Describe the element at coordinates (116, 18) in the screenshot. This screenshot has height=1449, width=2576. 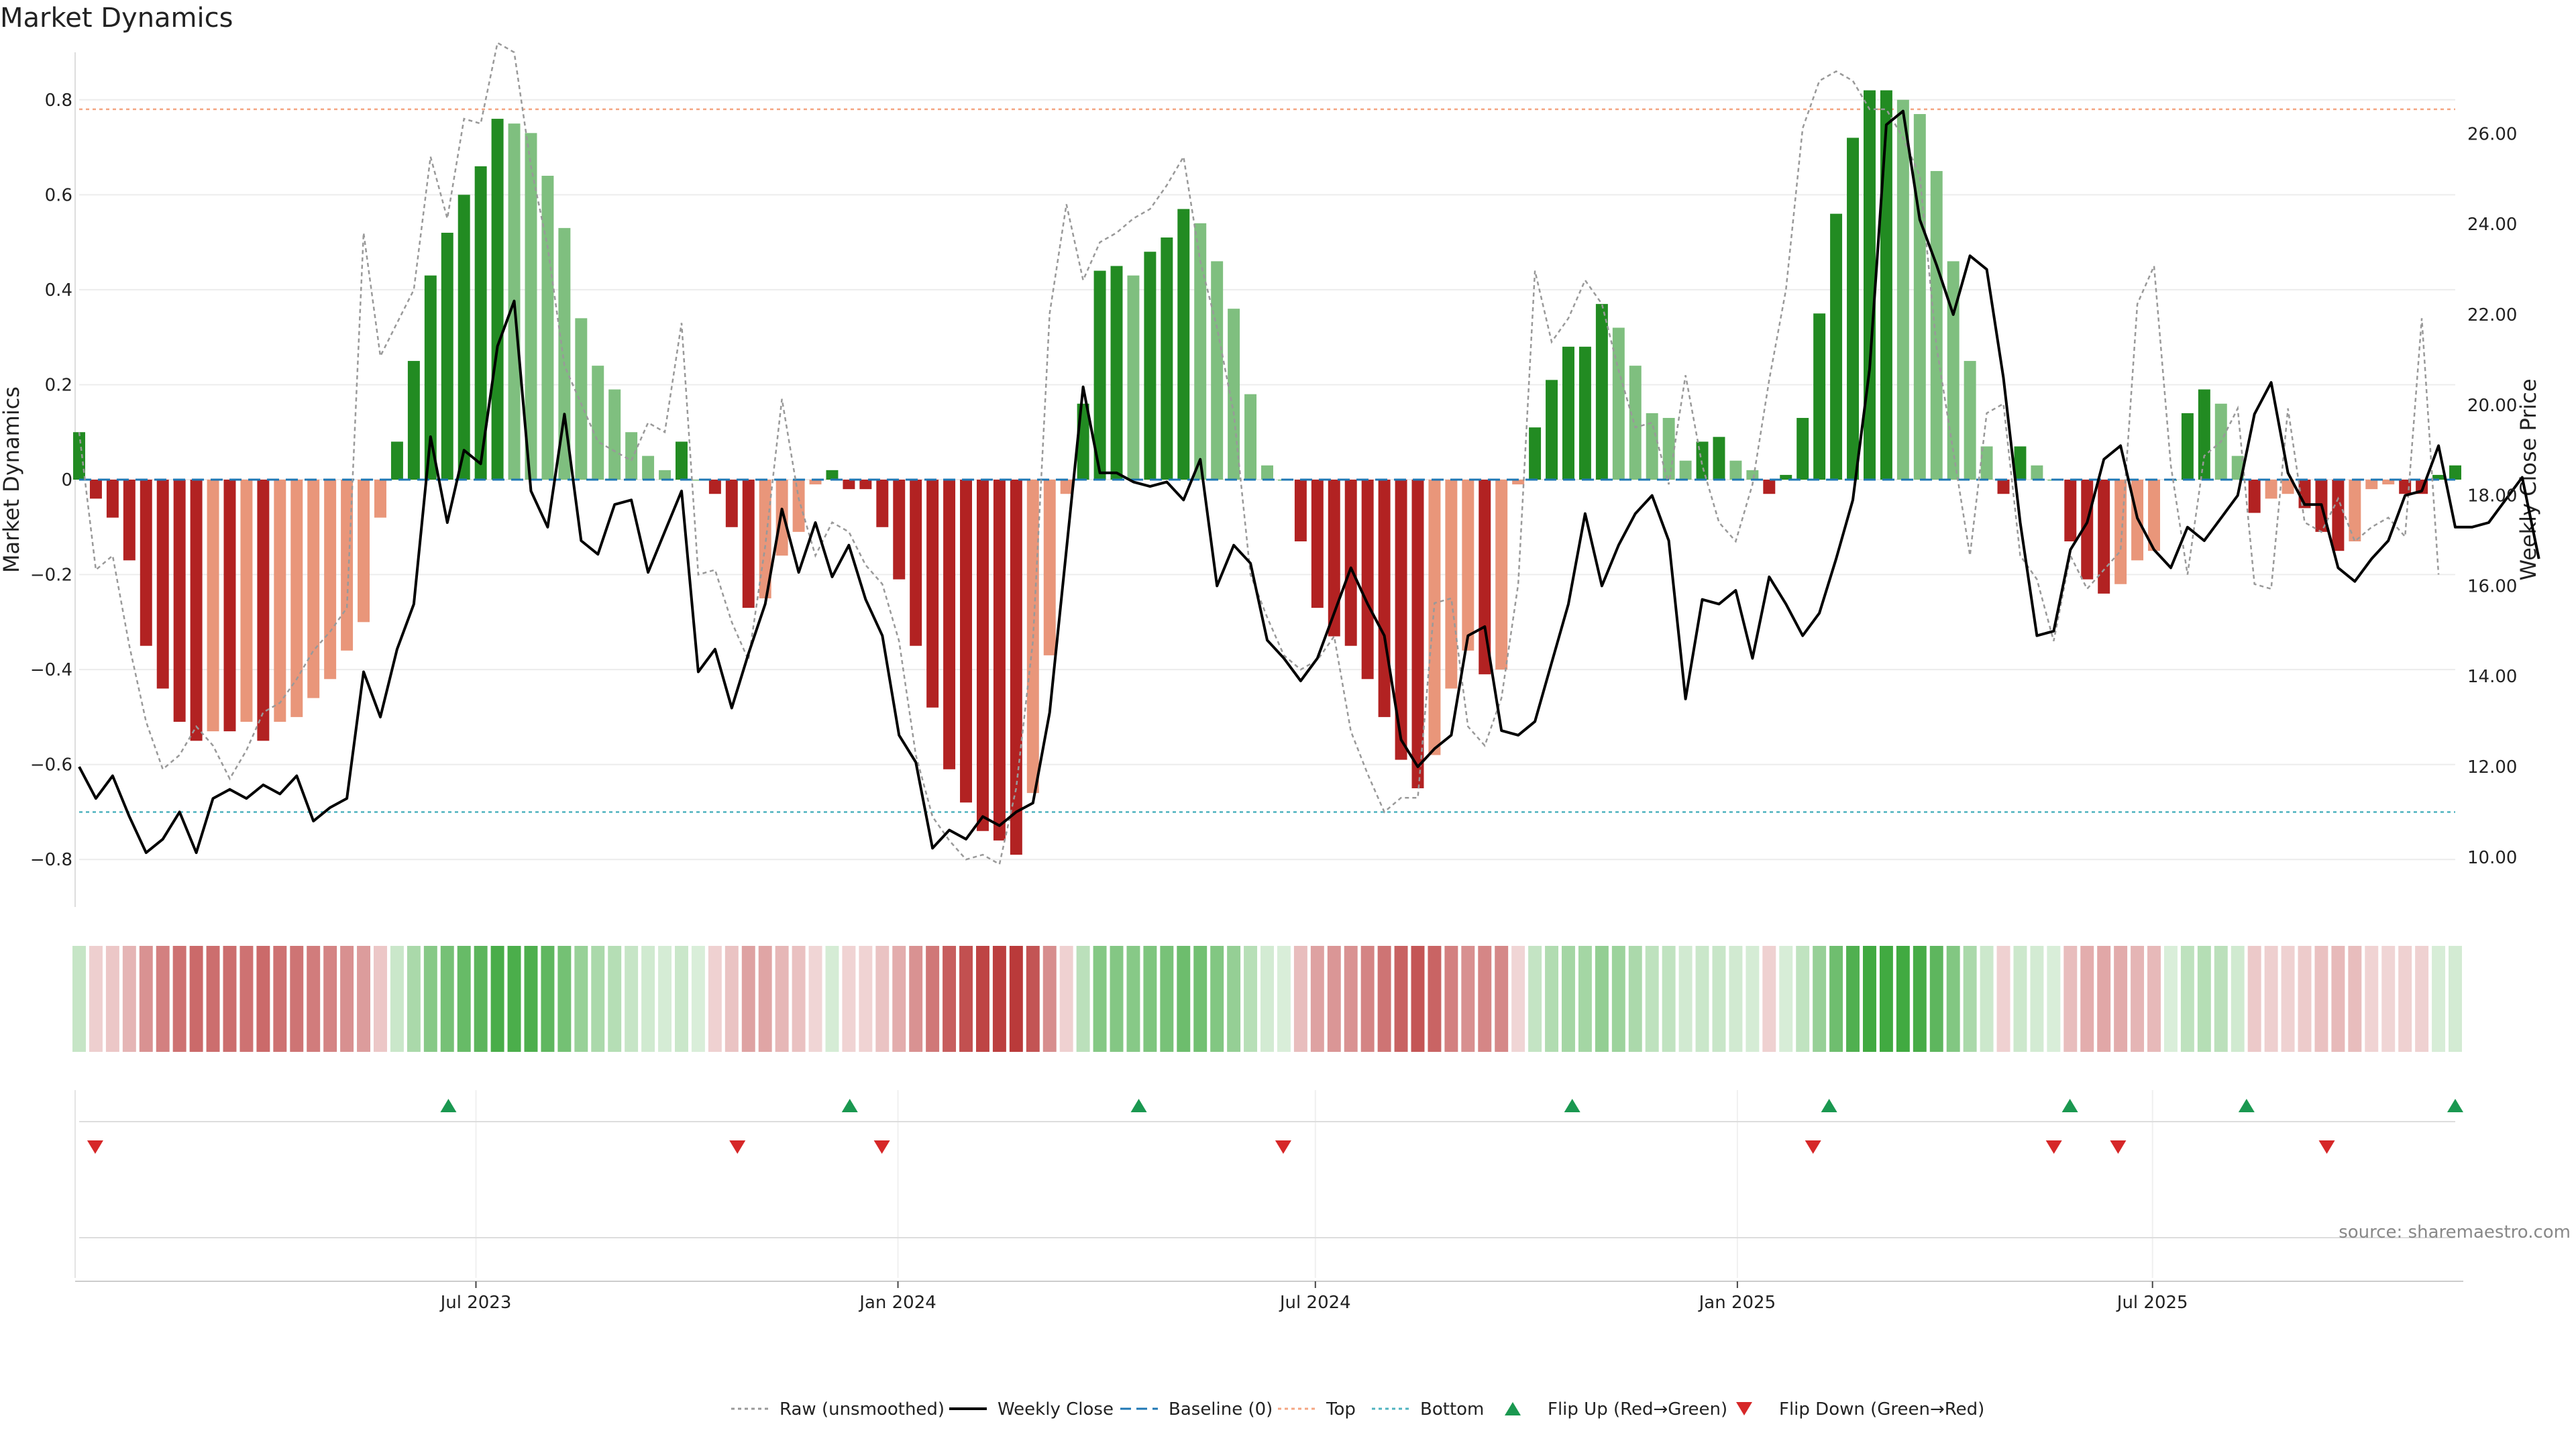
I see `chart-title: Market Dynamics` at that location.